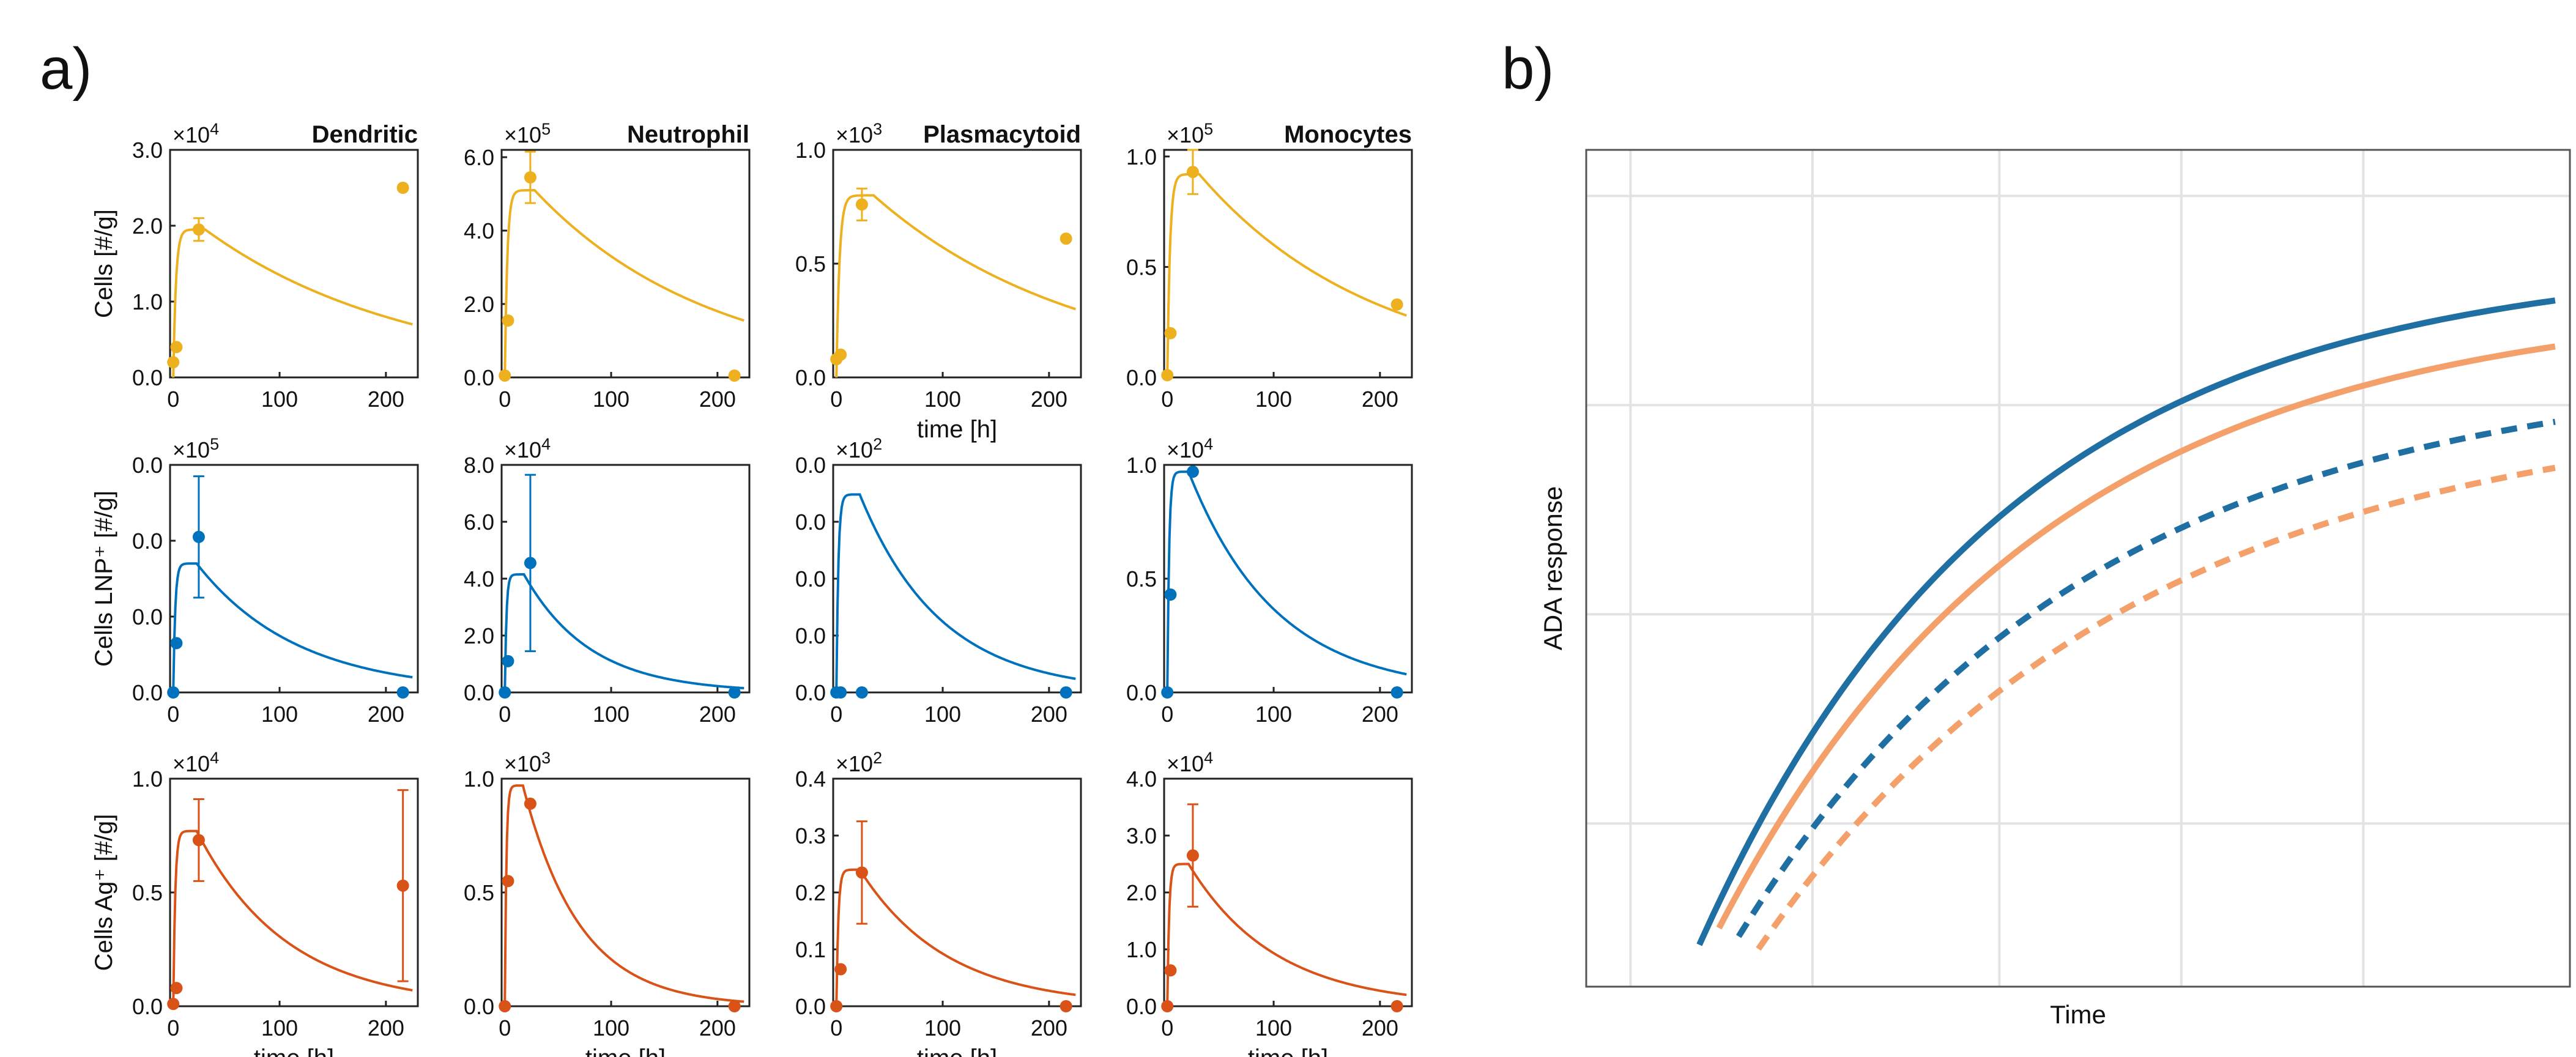 This screenshot has width=2576, height=1057. I want to click on y-tick-label: 0.4, so click(810, 779).